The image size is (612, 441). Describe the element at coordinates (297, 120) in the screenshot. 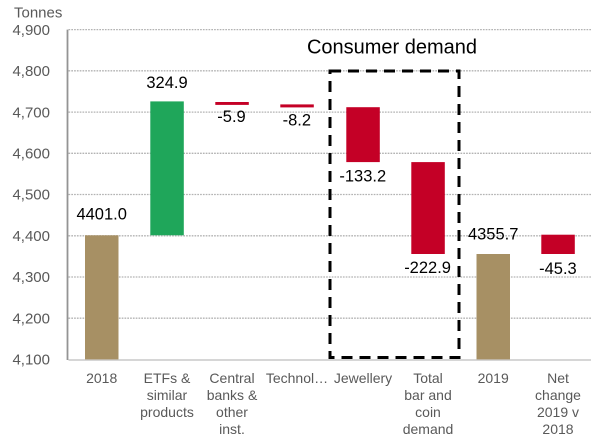

I see `svg-text: -8.2` at that location.